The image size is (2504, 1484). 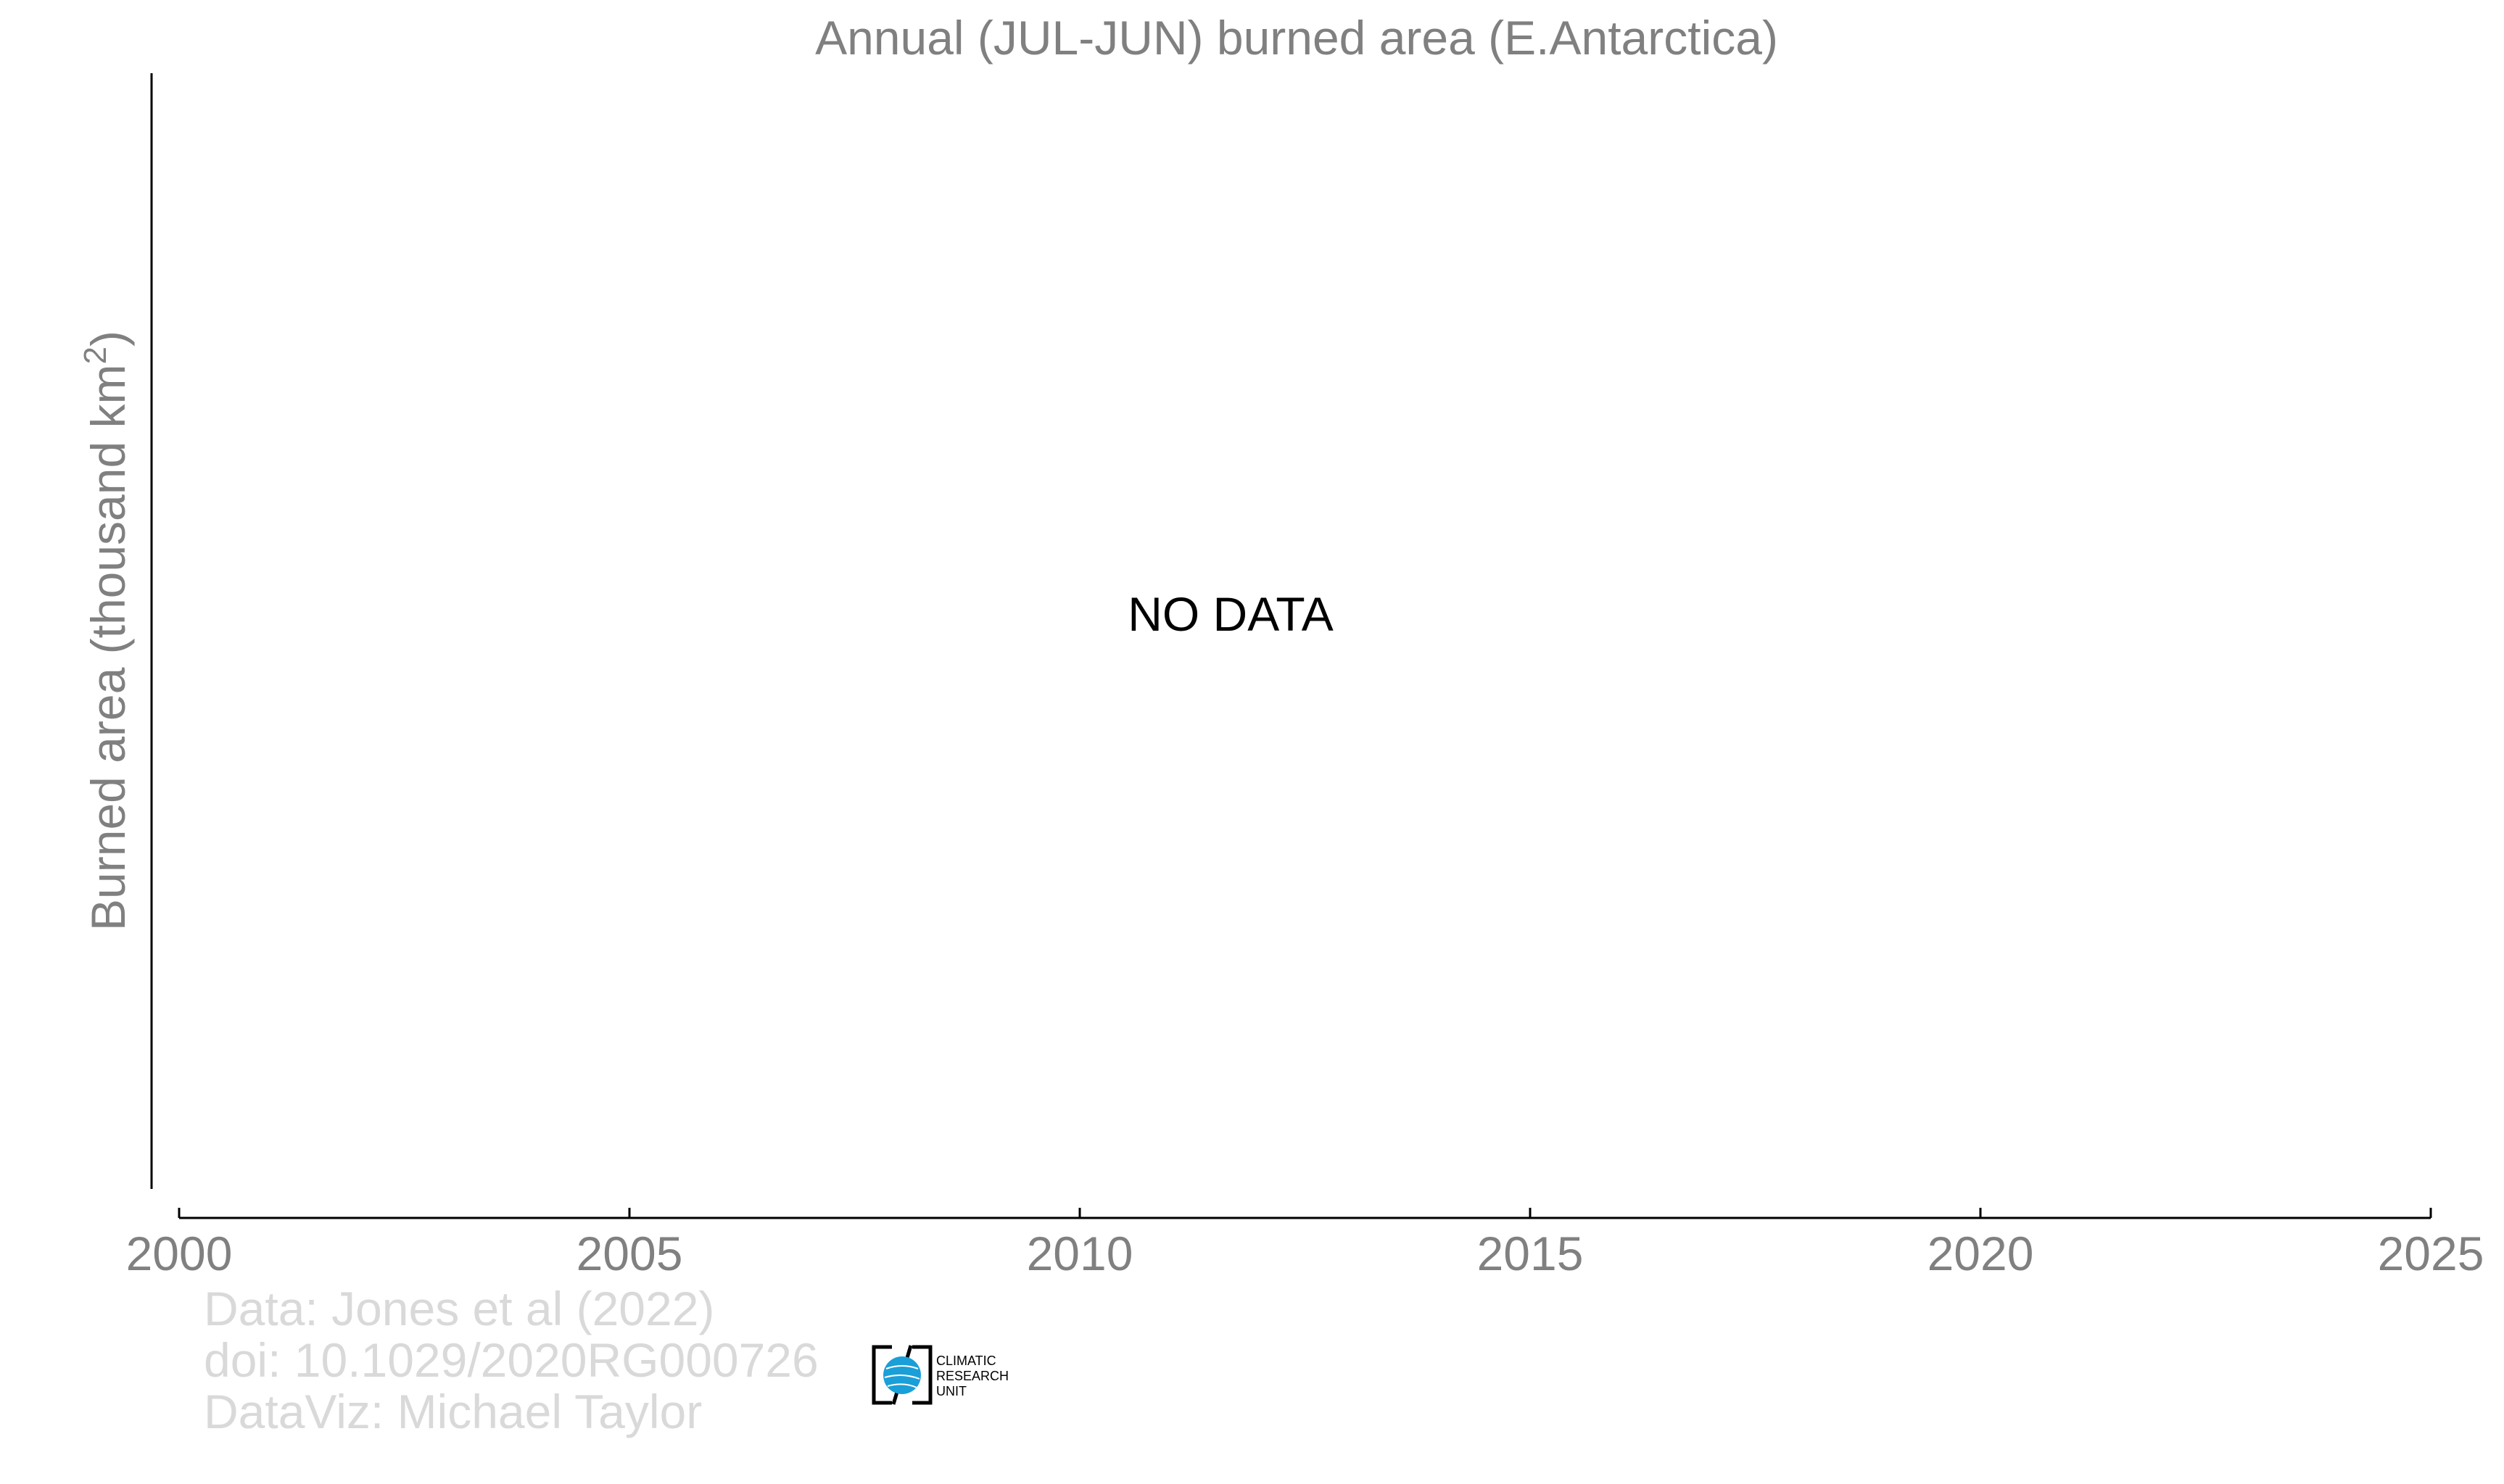 I want to click on x-tick-label: 2020, so click(x=1981, y=1253).